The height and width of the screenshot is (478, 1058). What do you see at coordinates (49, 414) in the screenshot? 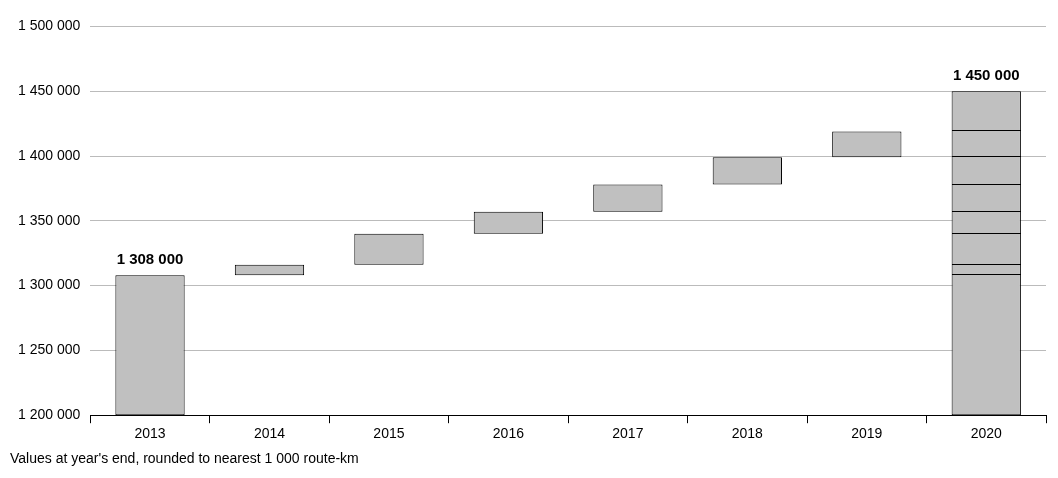
I see `y-tick-label: 1 200 000` at bounding box center [49, 414].